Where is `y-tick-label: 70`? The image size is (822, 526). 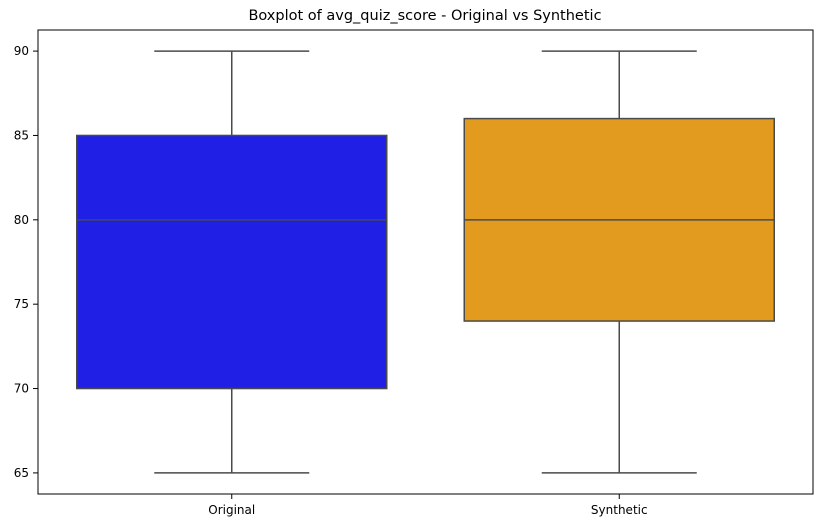 y-tick-label: 70 is located at coordinates (21, 389).